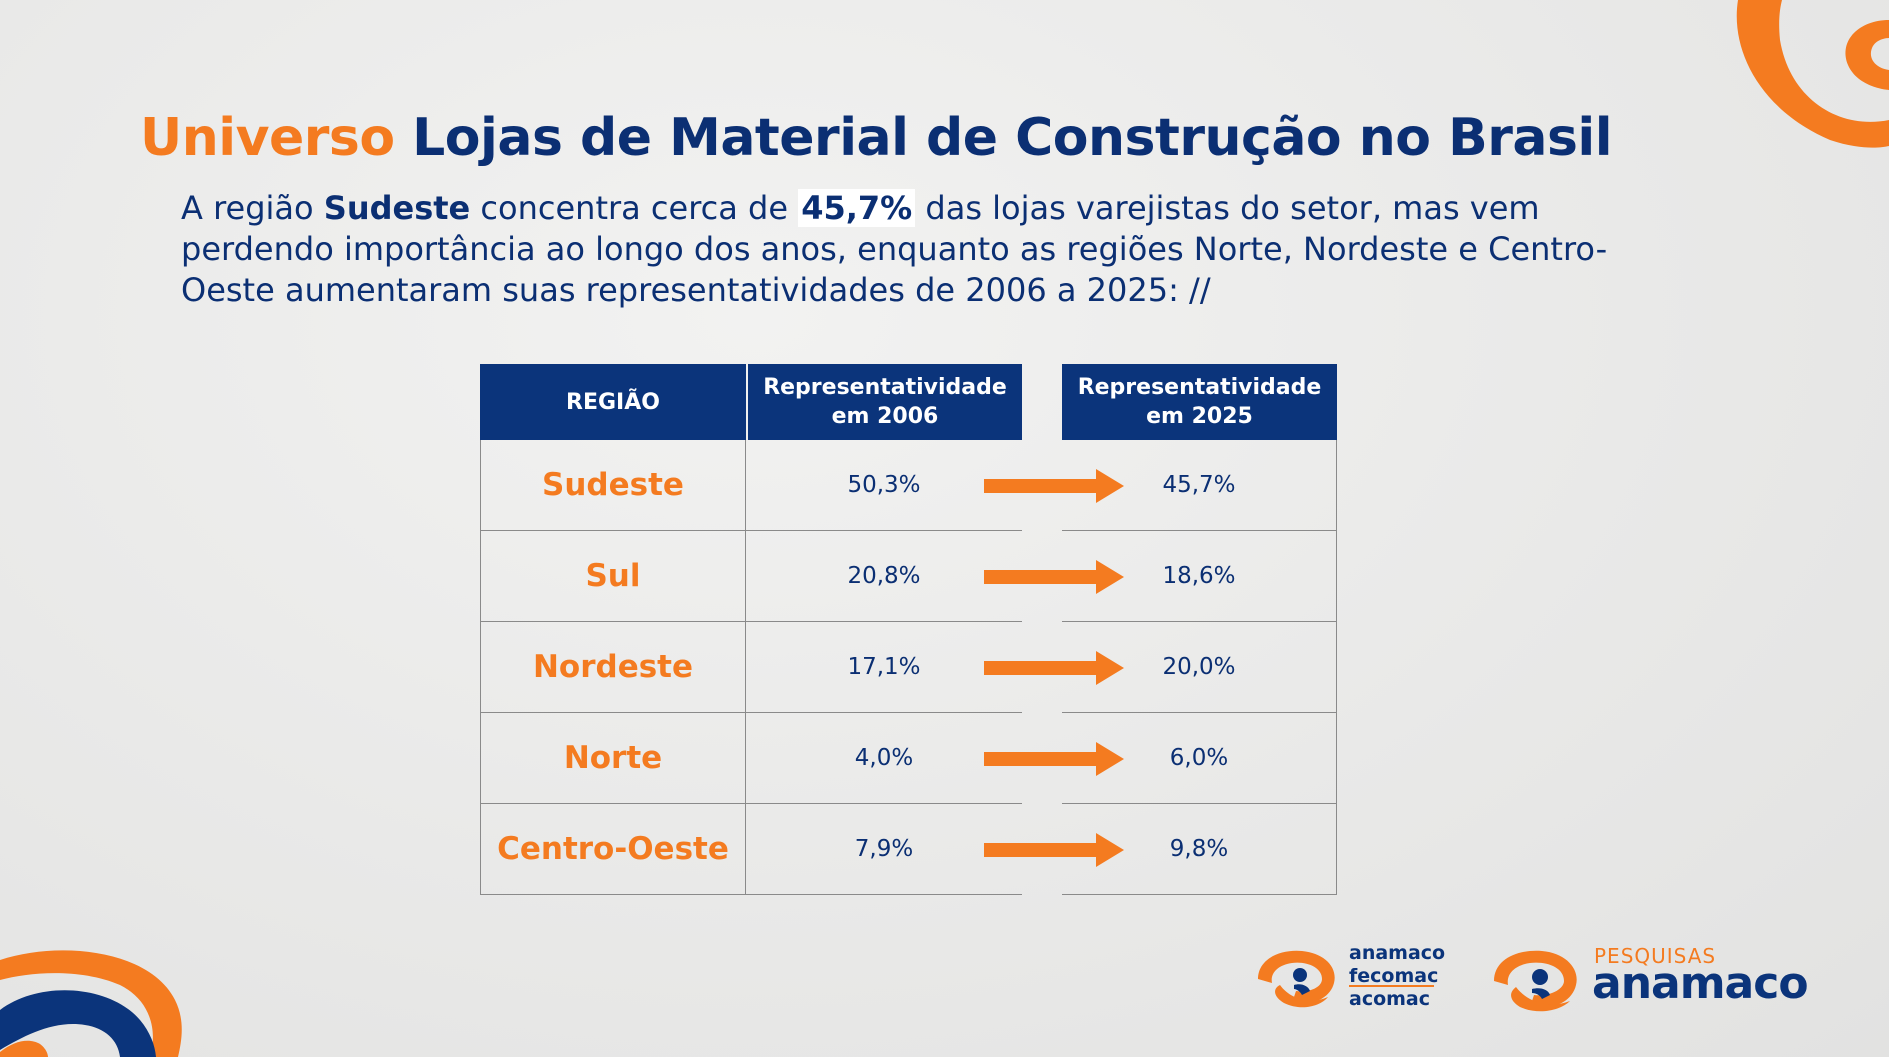  What do you see at coordinates (613, 758) in the screenshot?
I see `region-cell: Norte` at bounding box center [613, 758].